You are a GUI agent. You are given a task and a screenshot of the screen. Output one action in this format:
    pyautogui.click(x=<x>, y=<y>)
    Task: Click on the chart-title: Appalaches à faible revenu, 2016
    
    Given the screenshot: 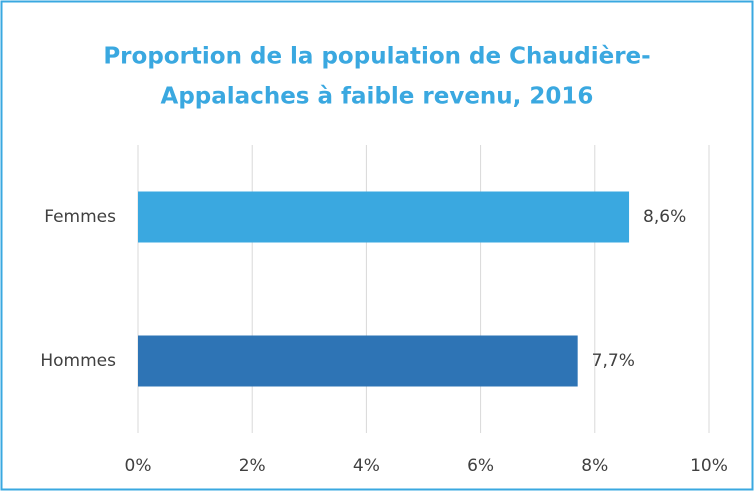 What is the action you would take?
    pyautogui.click(x=377, y=97)
    